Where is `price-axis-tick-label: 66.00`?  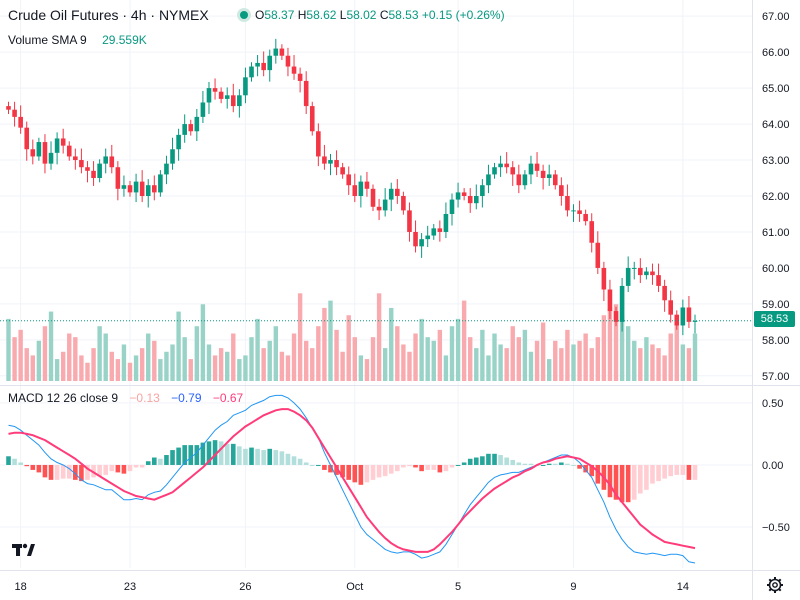 price-axis-tick-label: 66.00 is located at coordinates (776, 53).